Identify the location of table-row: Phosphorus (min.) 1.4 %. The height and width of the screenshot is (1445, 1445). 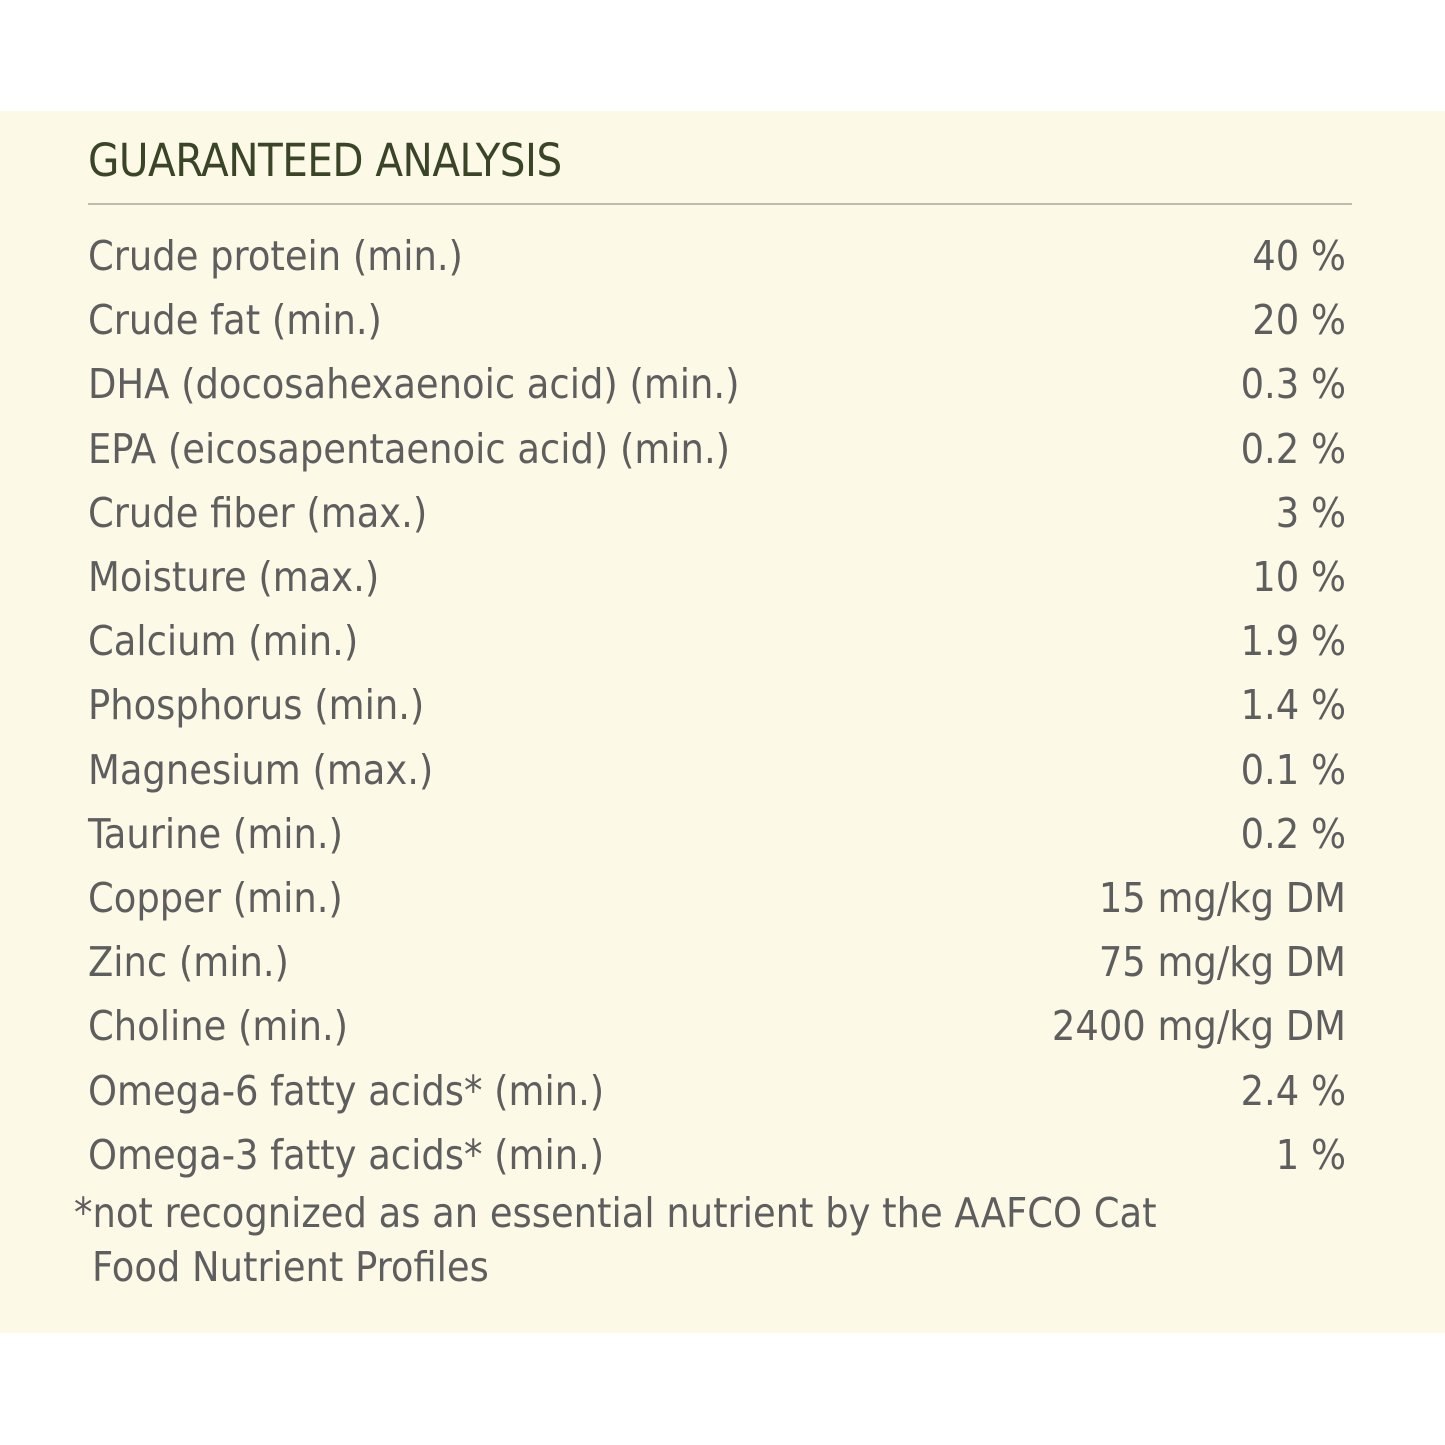
(717, 705).